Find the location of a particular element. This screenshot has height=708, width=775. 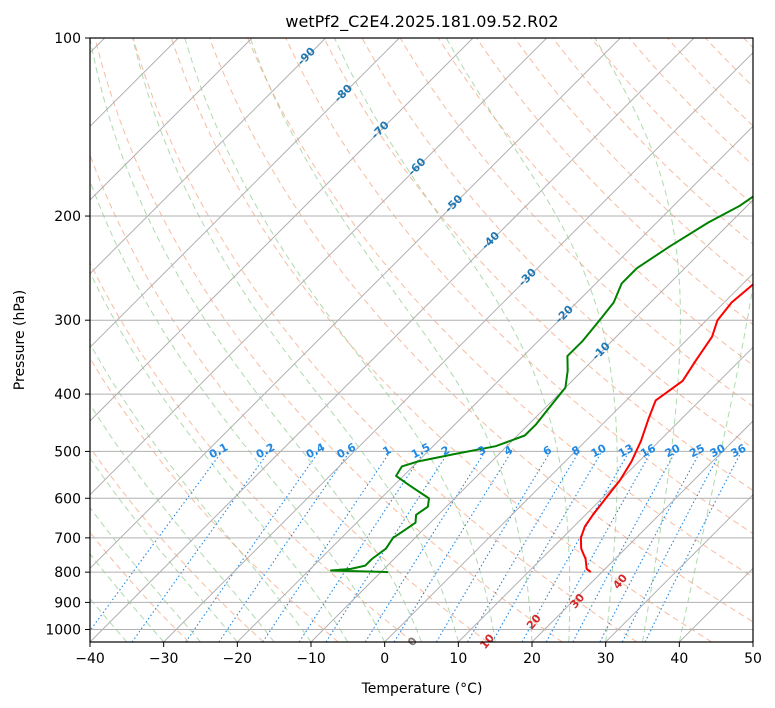

x-tick-label: 20 is located at coordinates (532, 659).